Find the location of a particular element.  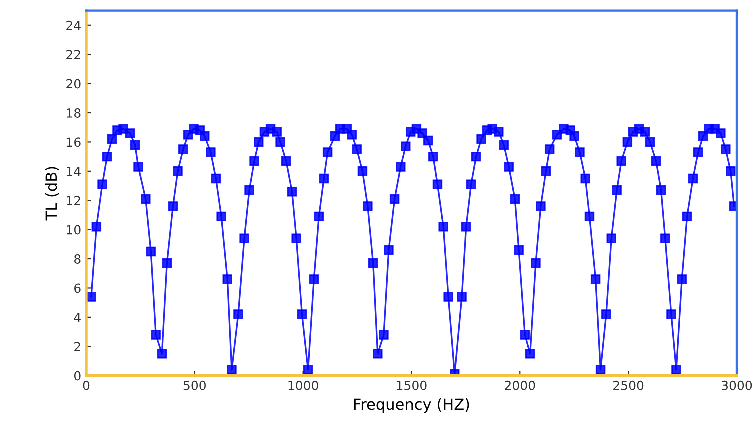

y-tick-label: 4 is located at coordinates (77, 317).